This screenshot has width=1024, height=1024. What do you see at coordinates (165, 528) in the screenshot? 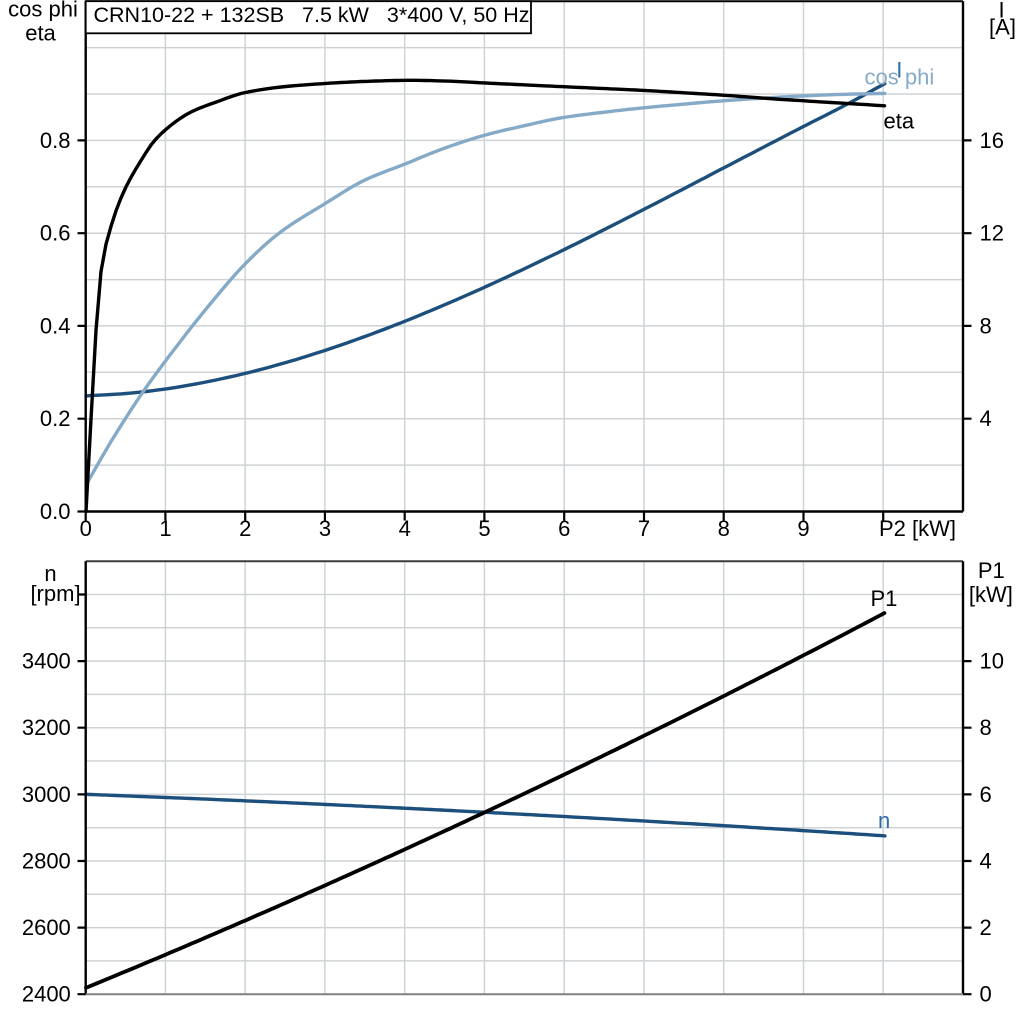
I see `svg-text: 1` at bounding box center [165, 528].